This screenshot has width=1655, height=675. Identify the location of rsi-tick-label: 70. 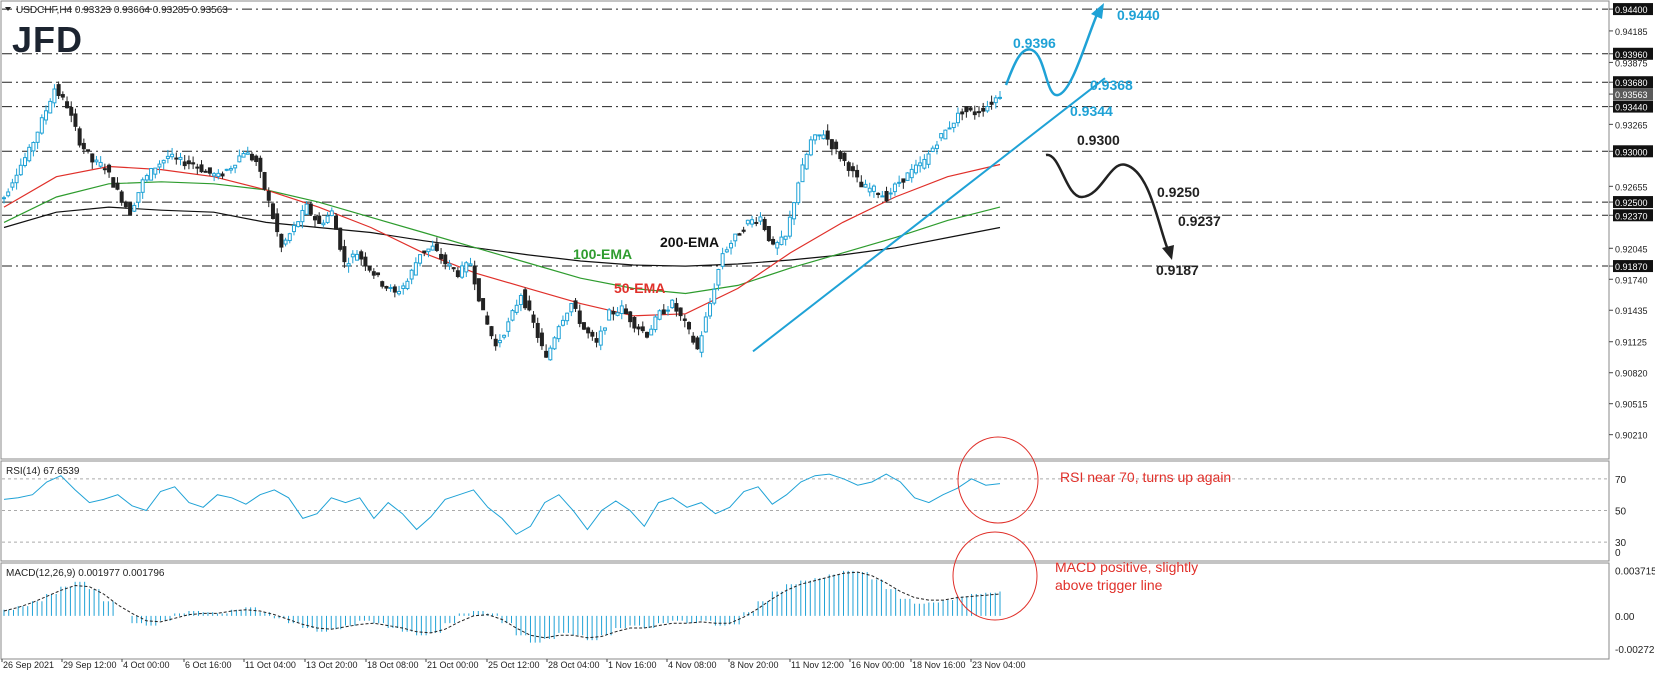
(1621, 480).